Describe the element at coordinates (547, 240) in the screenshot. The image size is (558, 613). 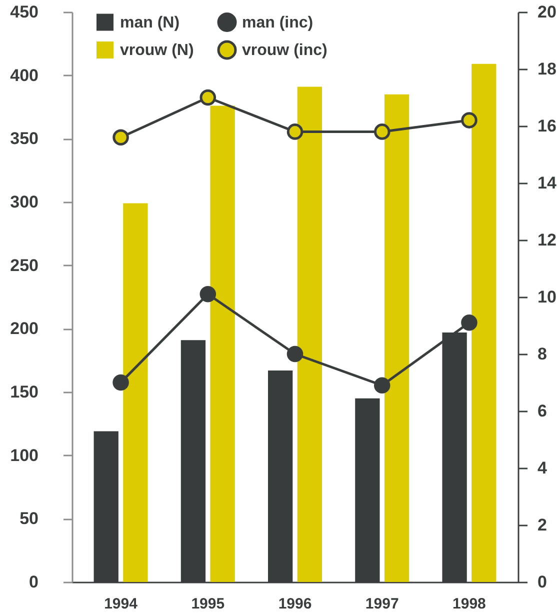
I see `y2-tick-label: 12` at that location.